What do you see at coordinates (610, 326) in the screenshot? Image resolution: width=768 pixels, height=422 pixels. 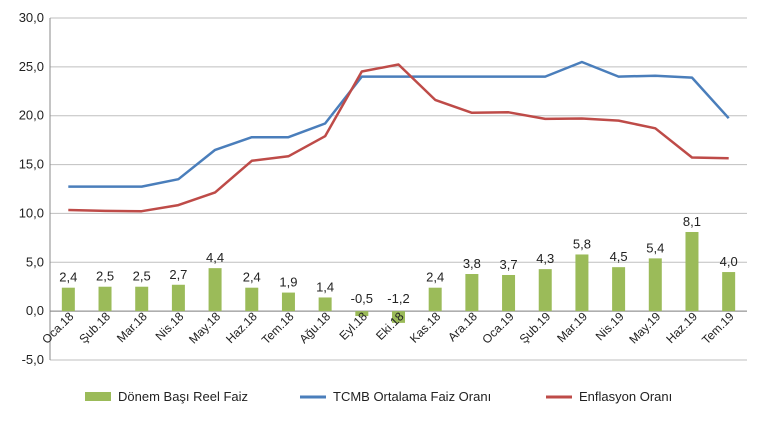 I see `x-tick-label: Nis.19` at bounding box center [610, 326].